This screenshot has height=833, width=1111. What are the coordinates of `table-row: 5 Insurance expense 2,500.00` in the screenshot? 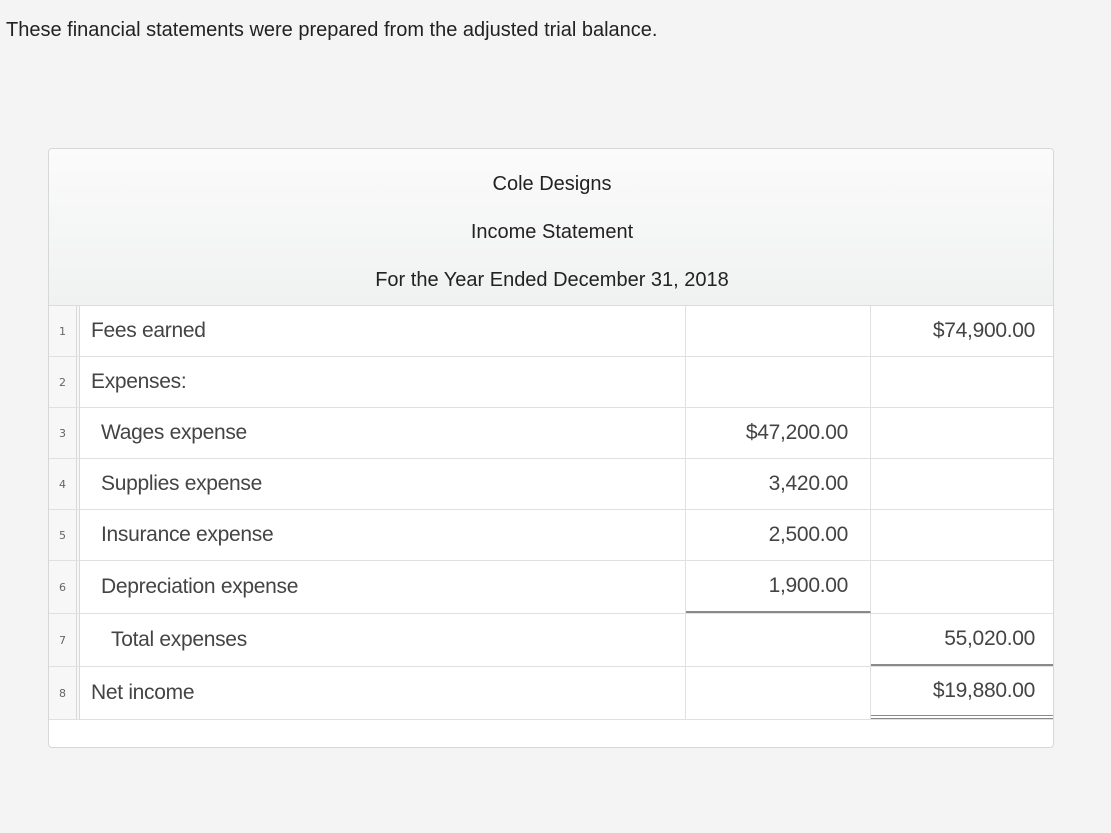 It's located at (551, 535).